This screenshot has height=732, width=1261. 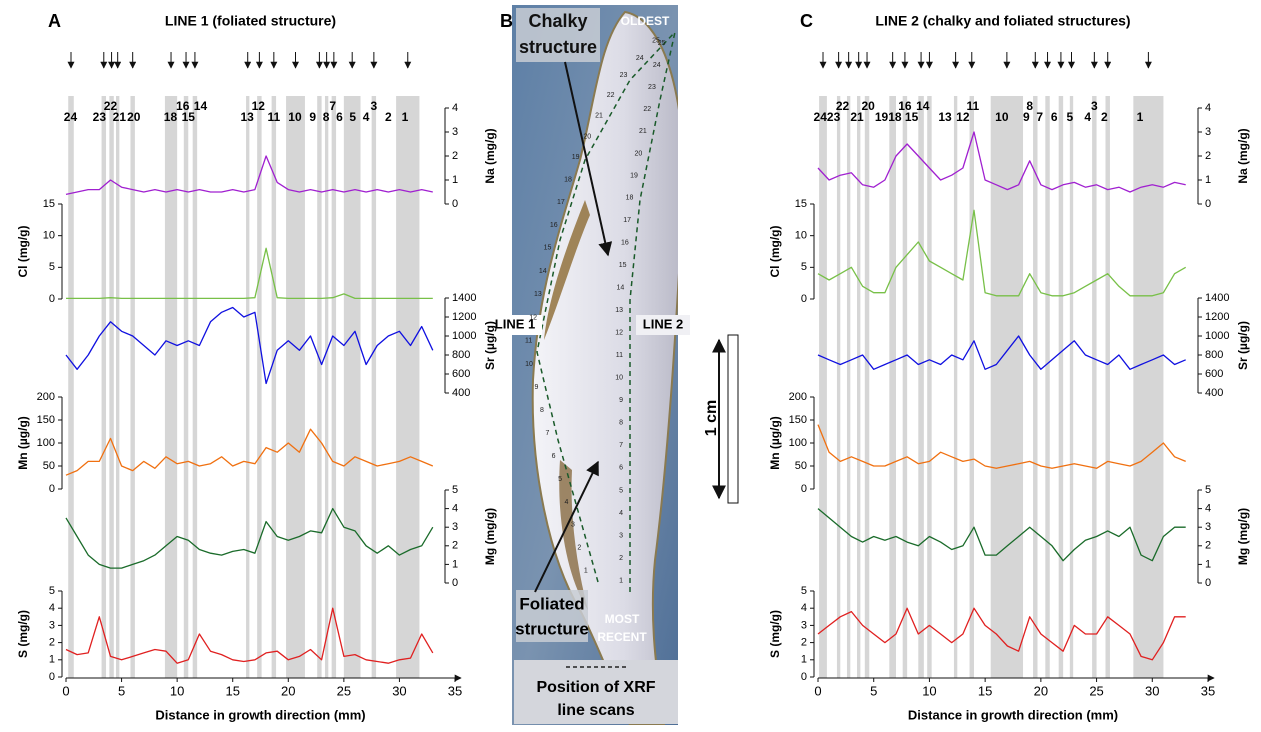 I want to click on scan-point-label: 4, so click(x=567, y=502).